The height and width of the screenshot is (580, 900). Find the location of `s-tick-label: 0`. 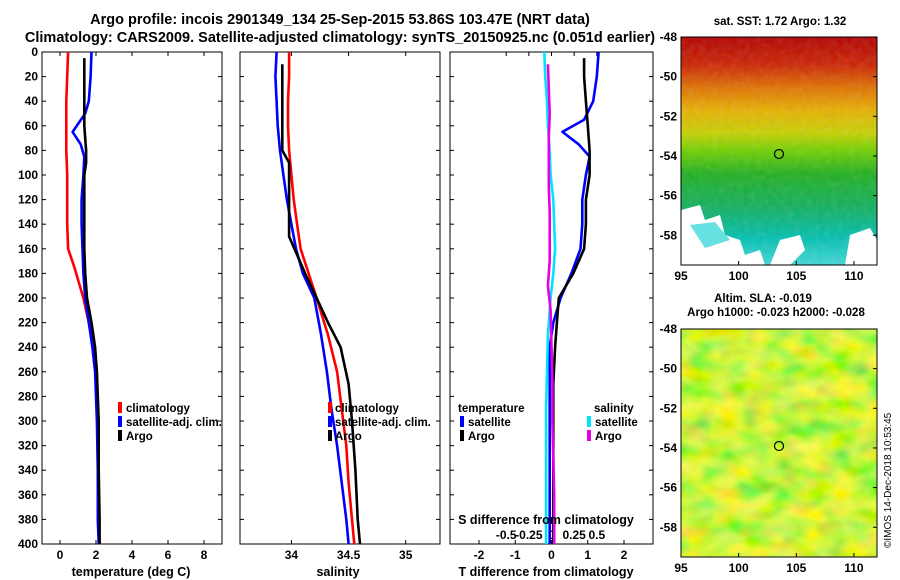

s-tick-label: 0 is located at coordinates (551, 535).